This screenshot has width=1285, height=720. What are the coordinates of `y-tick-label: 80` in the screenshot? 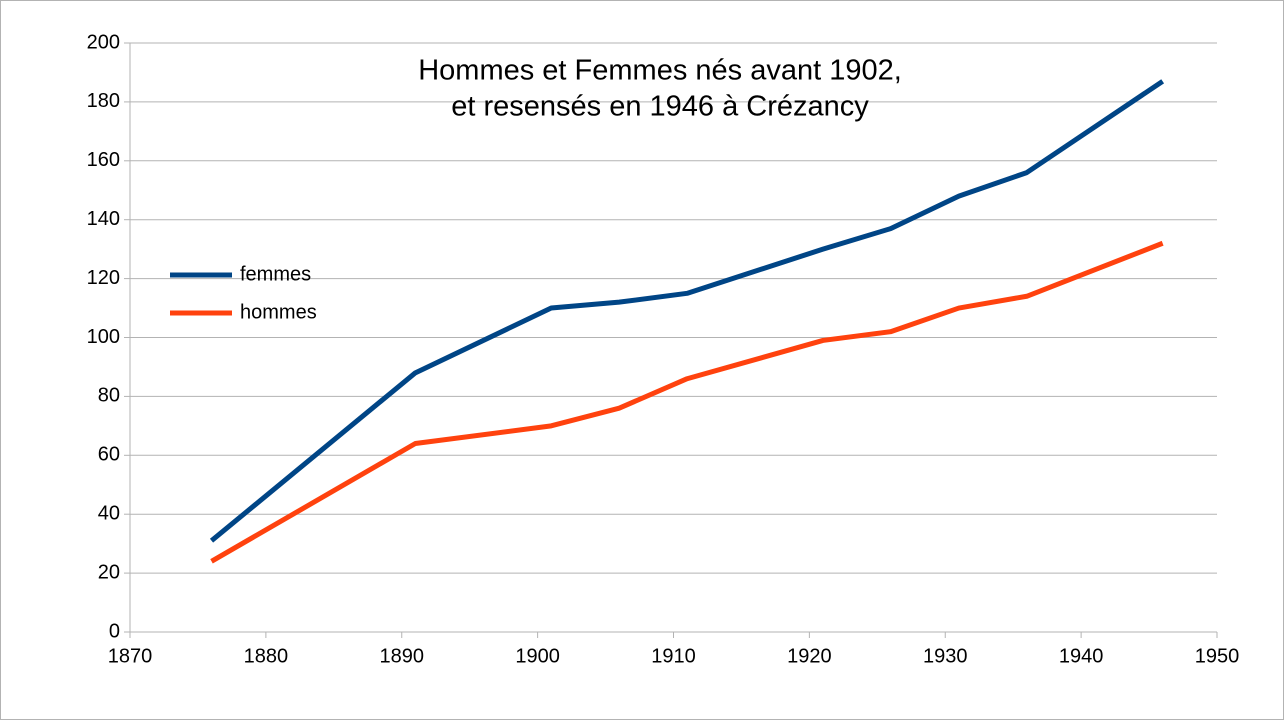 It's located at (109, 396).